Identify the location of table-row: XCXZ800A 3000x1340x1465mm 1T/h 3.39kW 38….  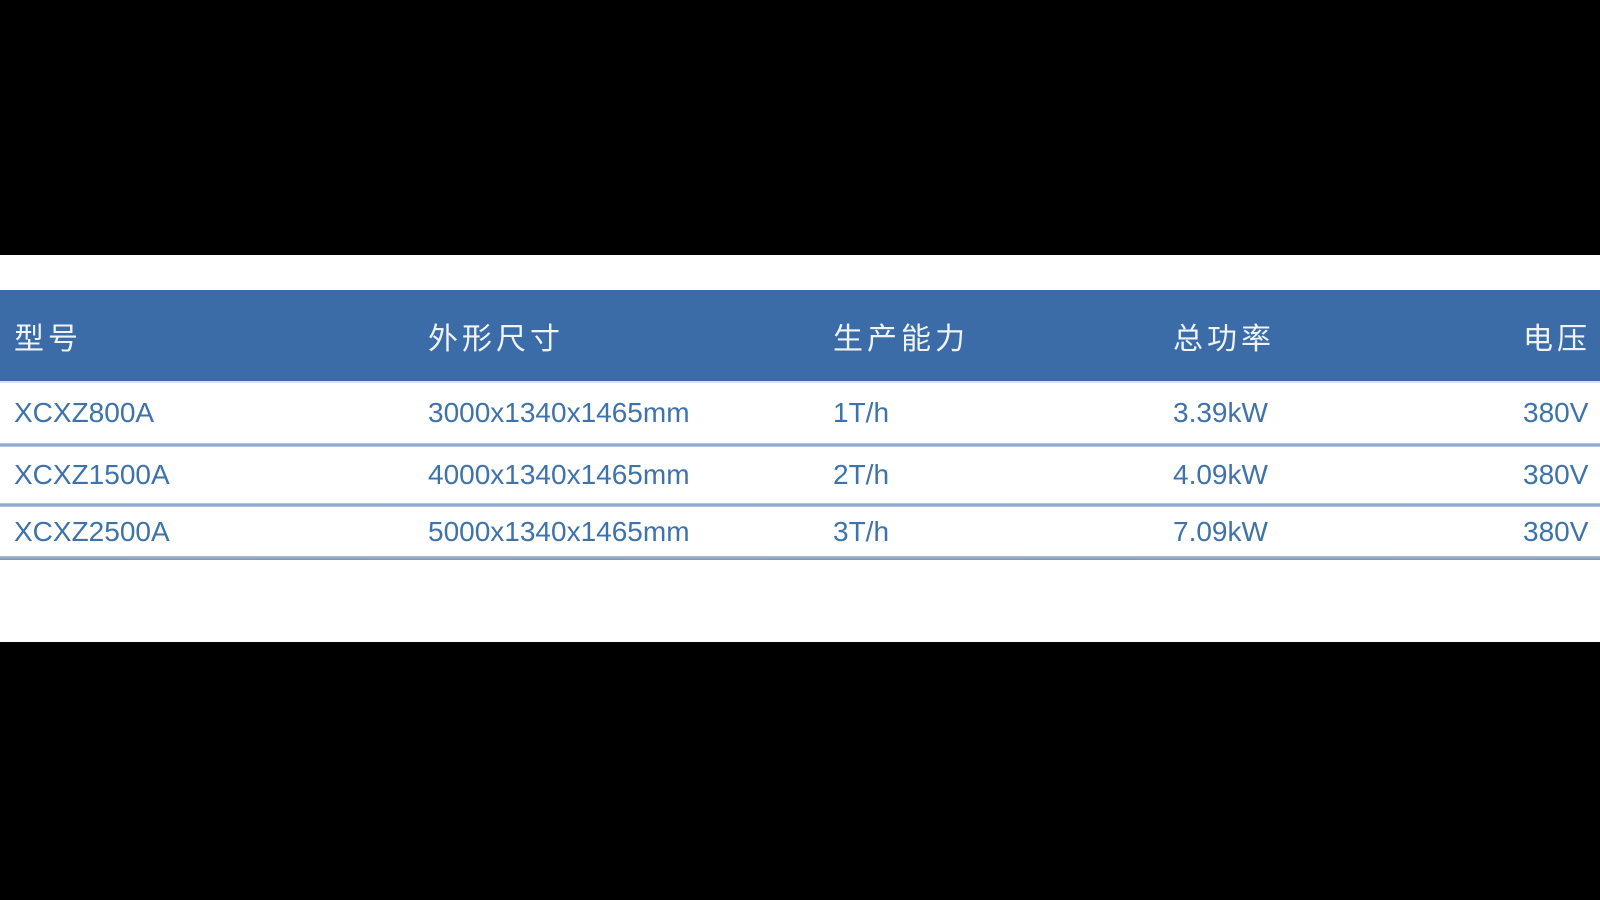
(800, 413).